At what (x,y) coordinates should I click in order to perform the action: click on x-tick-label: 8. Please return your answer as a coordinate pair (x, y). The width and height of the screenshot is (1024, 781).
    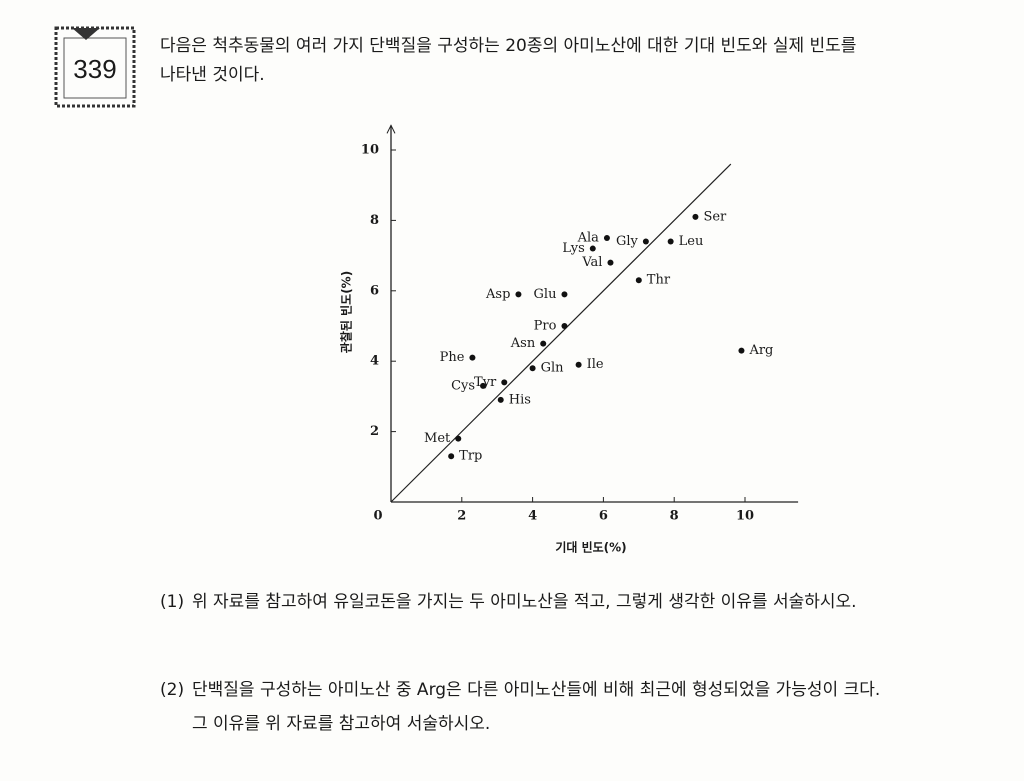
    Looking at the image, I should click on (674, 516).